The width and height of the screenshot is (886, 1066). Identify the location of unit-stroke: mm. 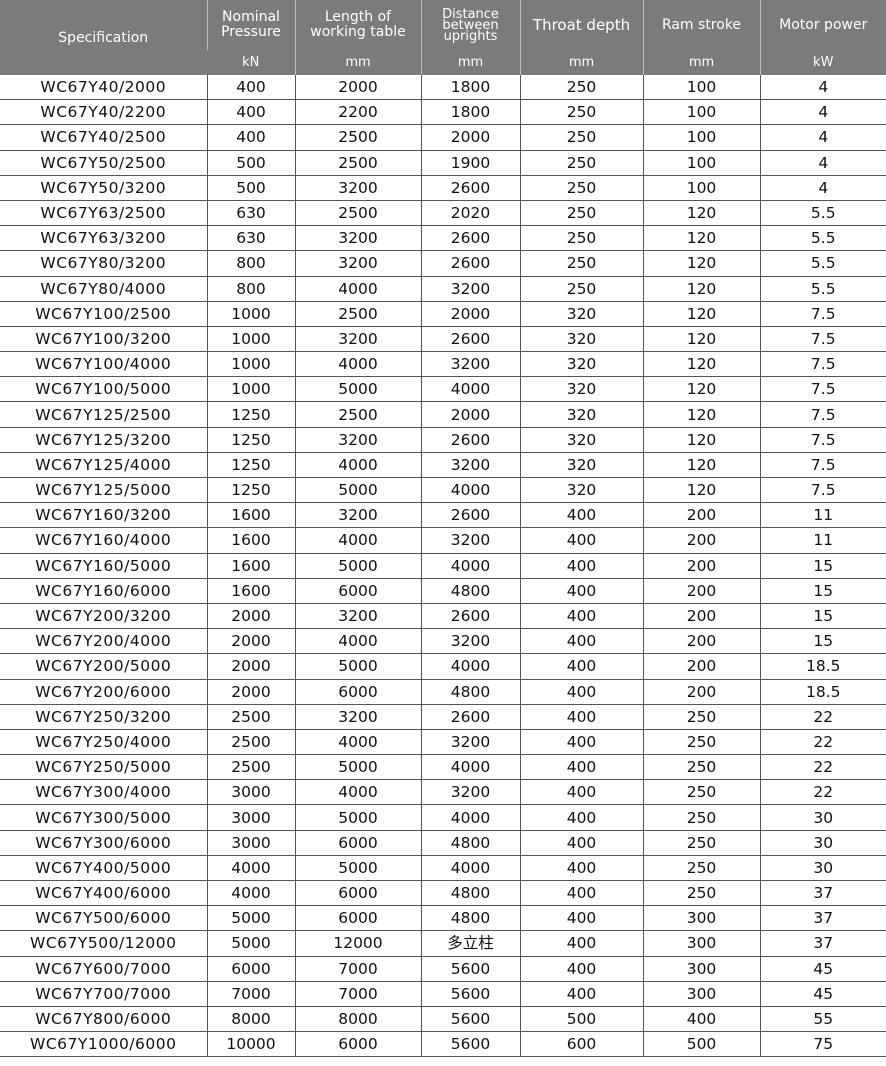
(701, 62).